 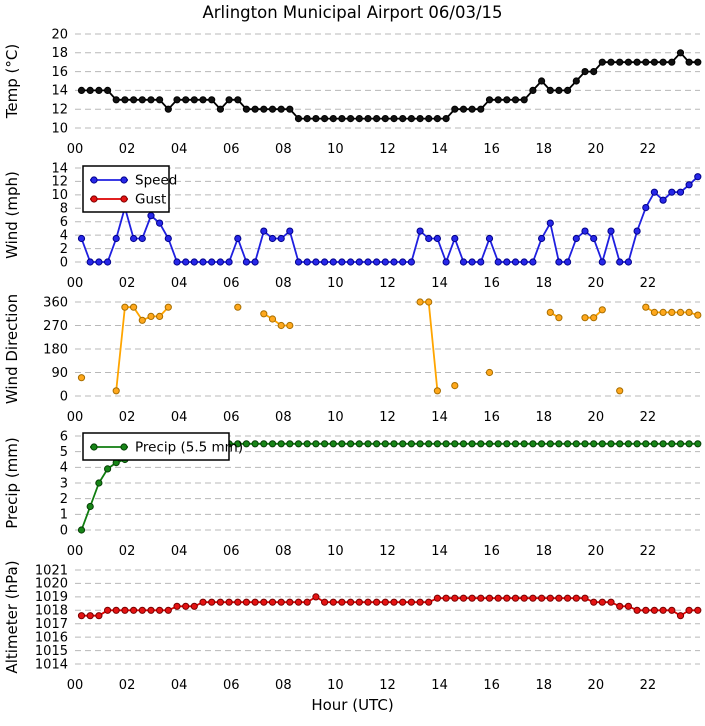 What do you see at coordinates (64, 530) in the screenshot?
I see `y-tick-label: 0` at bounding box center [64, 530].